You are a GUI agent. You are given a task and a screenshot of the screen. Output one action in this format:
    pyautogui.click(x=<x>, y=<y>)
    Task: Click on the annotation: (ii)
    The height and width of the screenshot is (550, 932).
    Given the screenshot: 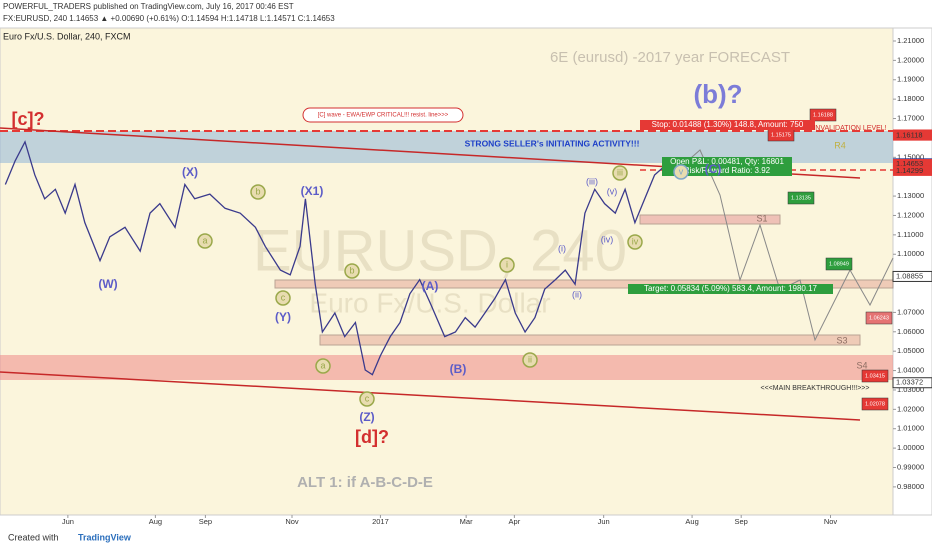 What is the action you would take?
    pyautogui.click(x=577, y=294)
    